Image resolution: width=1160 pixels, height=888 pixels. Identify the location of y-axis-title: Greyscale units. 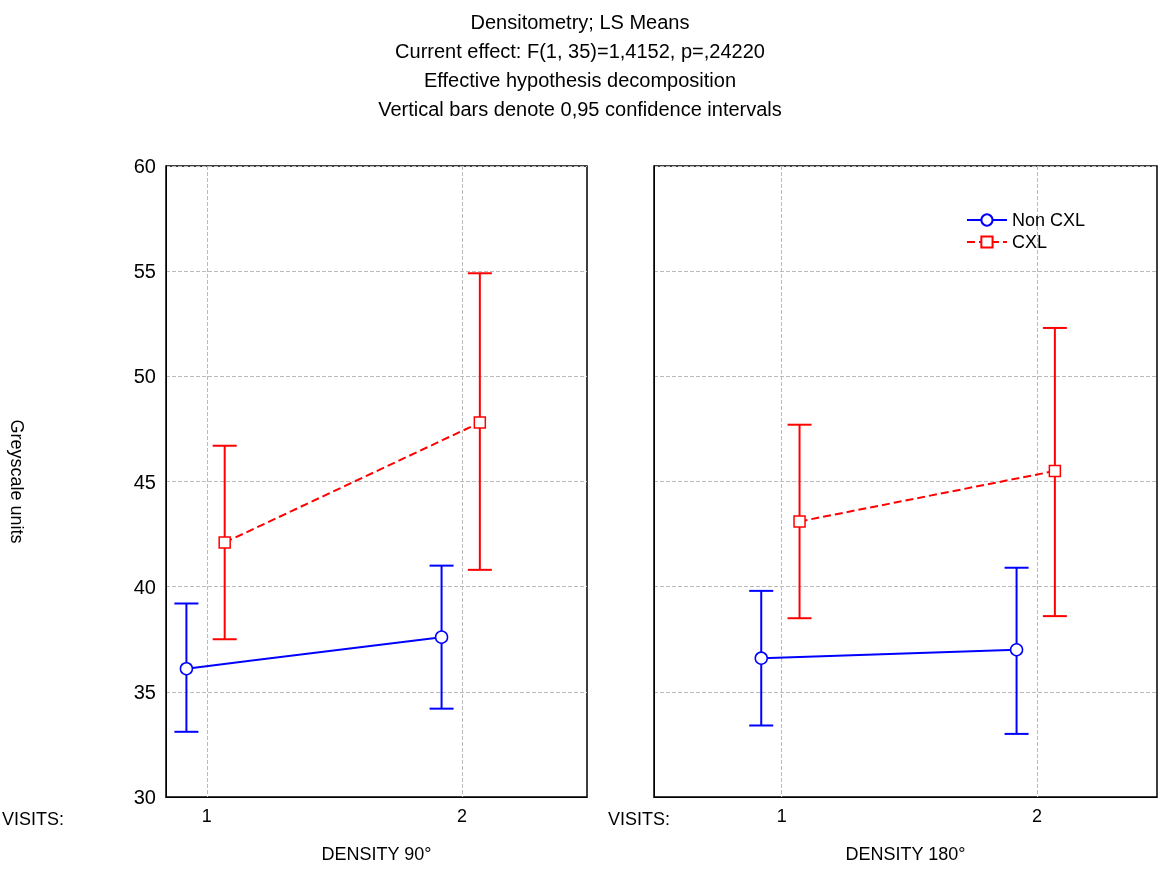
(17, 481).